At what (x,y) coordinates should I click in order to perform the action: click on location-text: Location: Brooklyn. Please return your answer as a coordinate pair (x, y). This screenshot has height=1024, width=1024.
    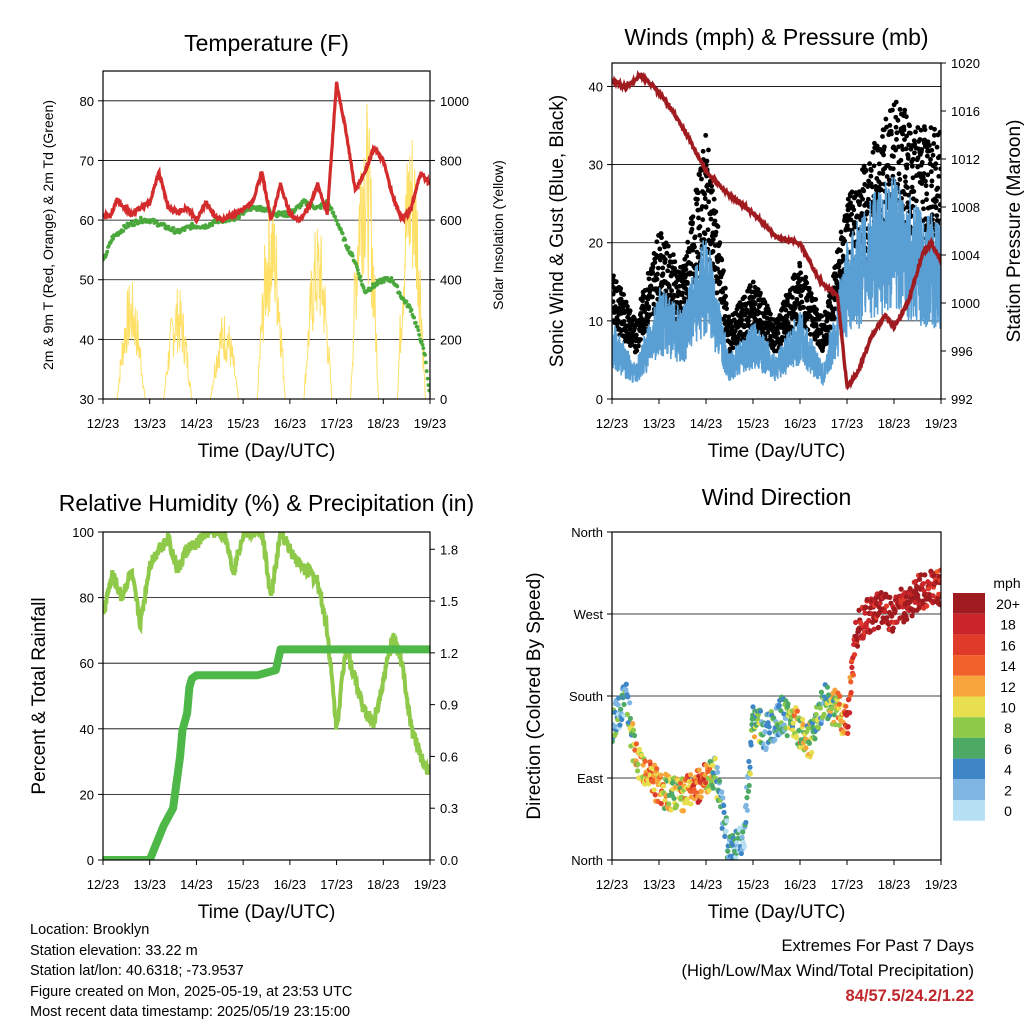
    Looking at the image, I should click on (90, 930).